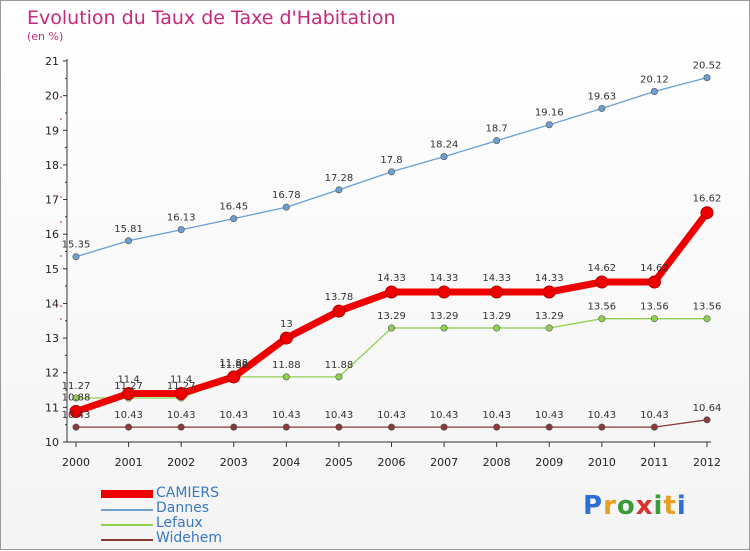 The height and width of the screenshot is (551, 750). Describe the element at coordinates (670, 506) in the screenshot. I see `brand-letter: t` at that location.